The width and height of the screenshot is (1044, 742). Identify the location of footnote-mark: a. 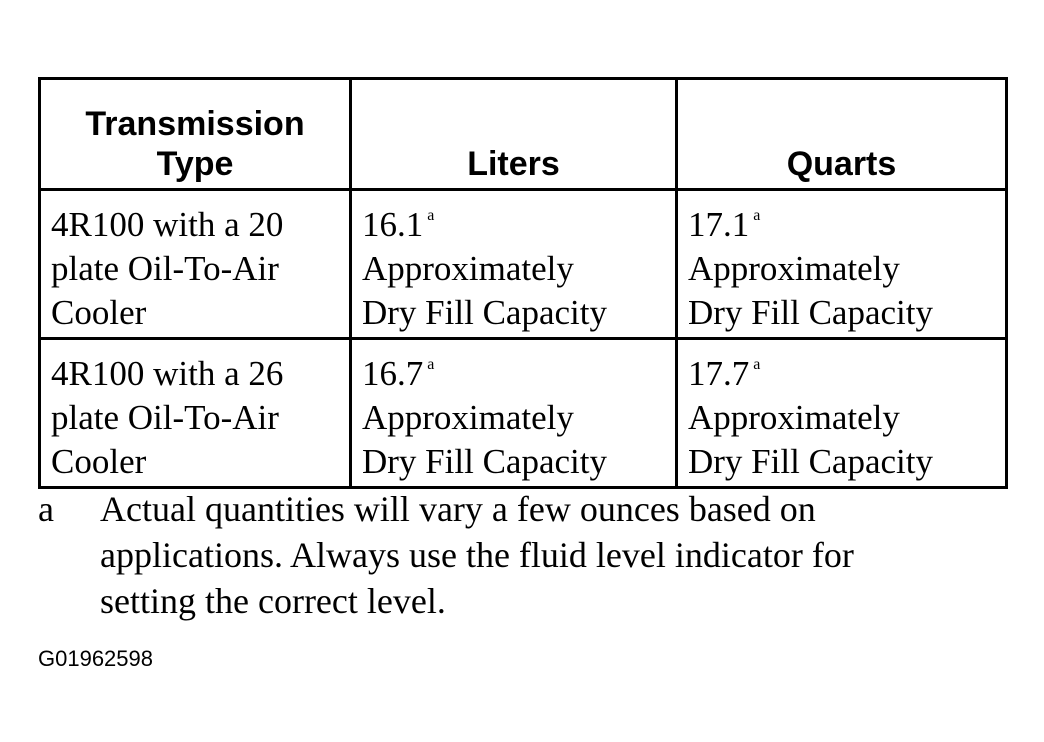
(46, 509).